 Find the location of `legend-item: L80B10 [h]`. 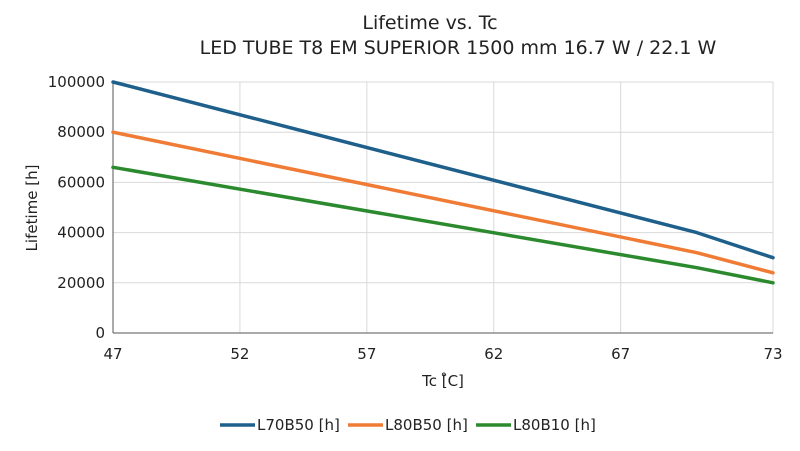

legend-item: L80B10 [h] is located at coordinates (536, 425).